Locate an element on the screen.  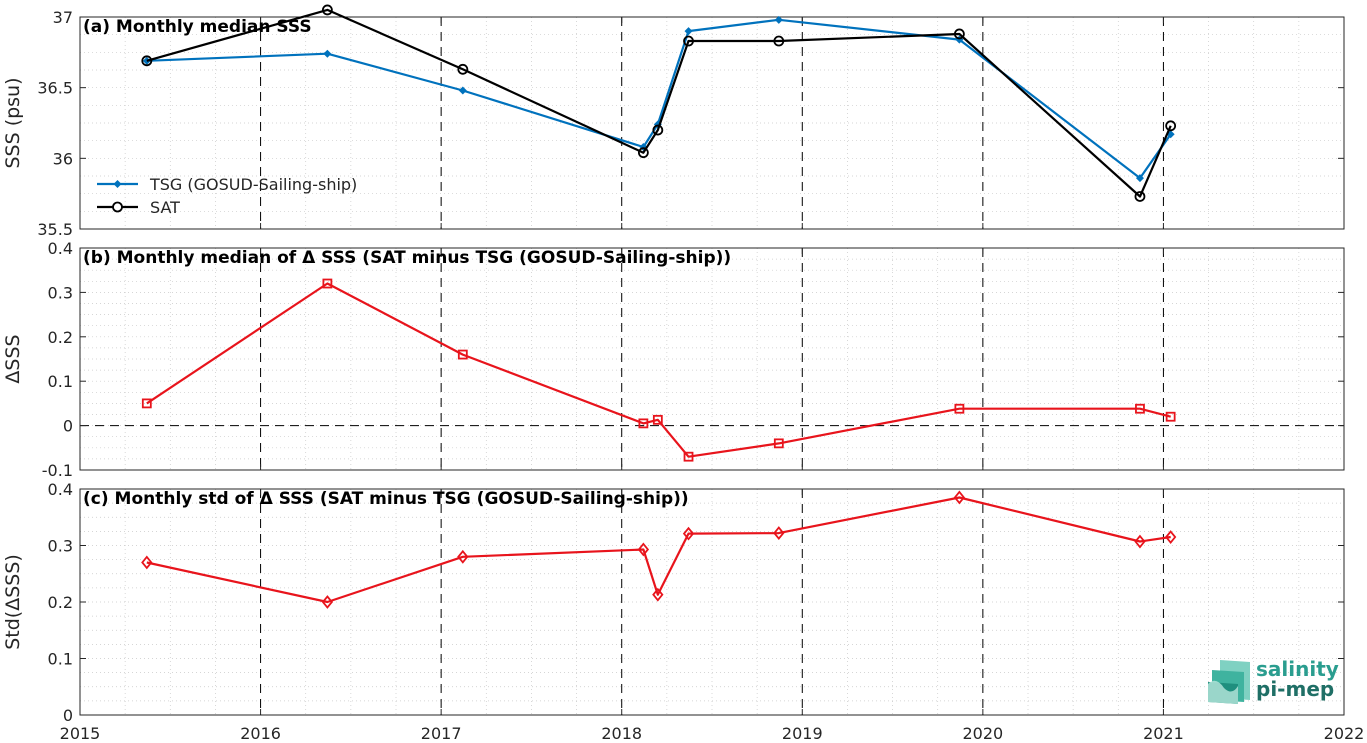
y-tick-label: 37 is located at coordinates (63, 17).